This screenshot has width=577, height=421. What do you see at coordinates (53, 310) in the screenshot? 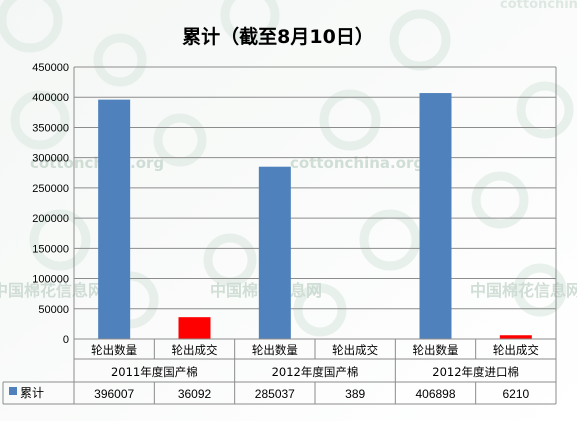
I see `y-tick-label: 50000` at bounding box center [53, 310].